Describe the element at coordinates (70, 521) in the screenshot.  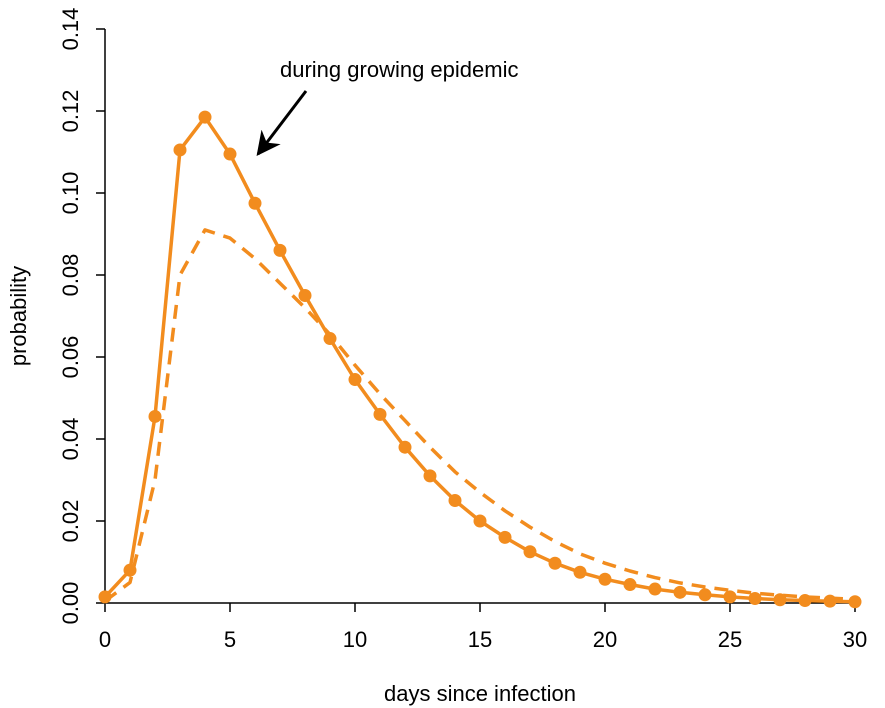
I see `y-tick-label: 0.02` at that location.